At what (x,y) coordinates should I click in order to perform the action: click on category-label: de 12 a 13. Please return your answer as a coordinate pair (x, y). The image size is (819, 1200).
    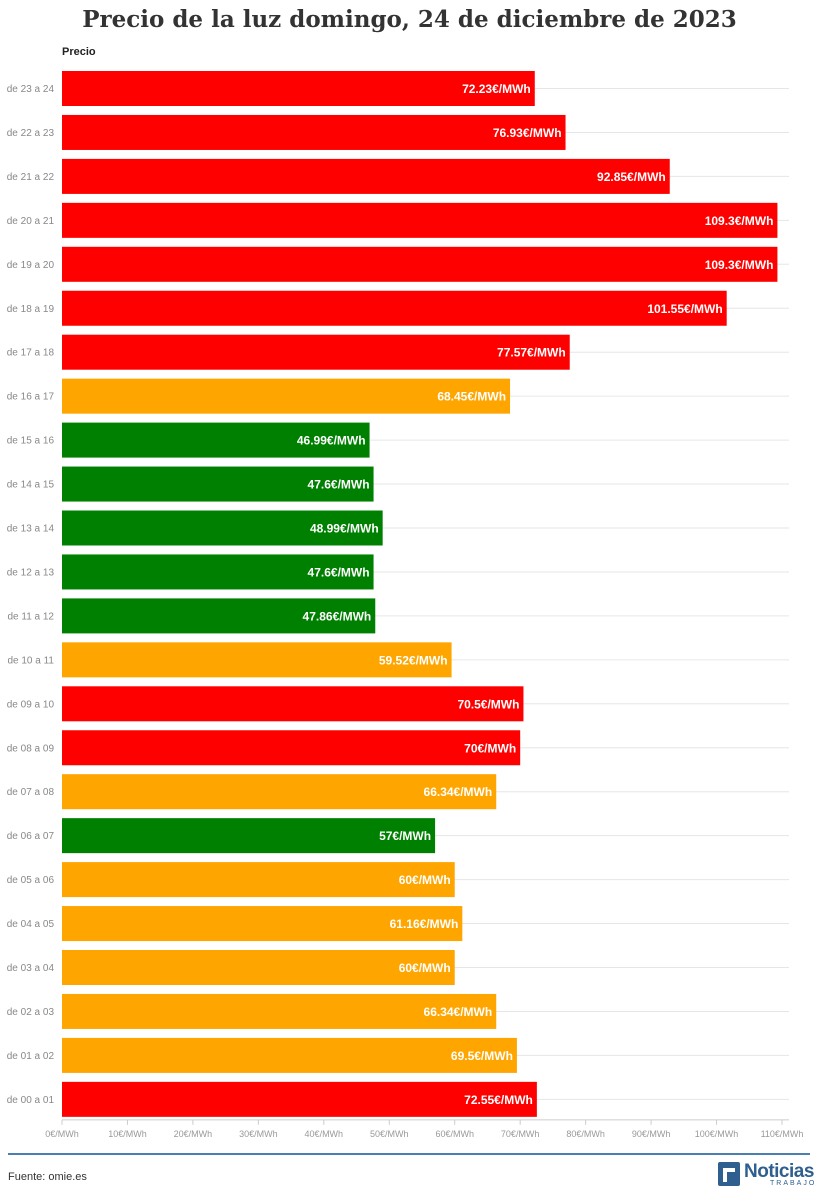
    Looking at the image, I should click on (31, 572).